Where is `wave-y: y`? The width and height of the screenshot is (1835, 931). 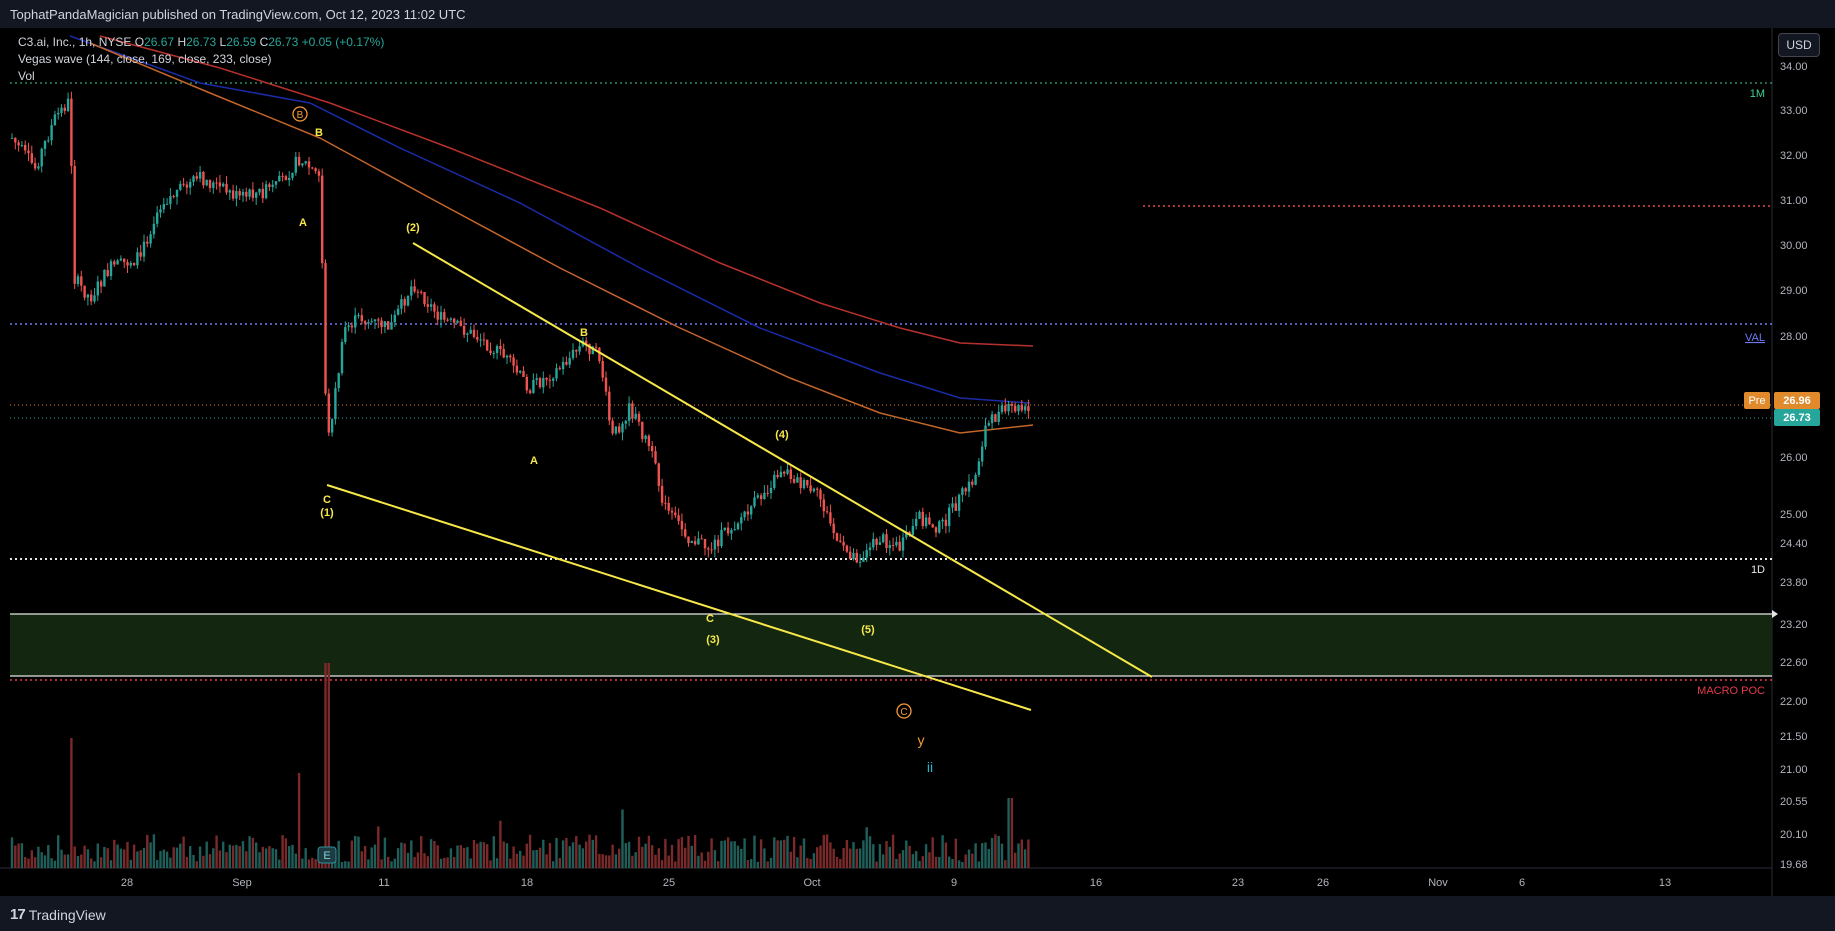 wave-y: y is located at coordinates (921, 740).